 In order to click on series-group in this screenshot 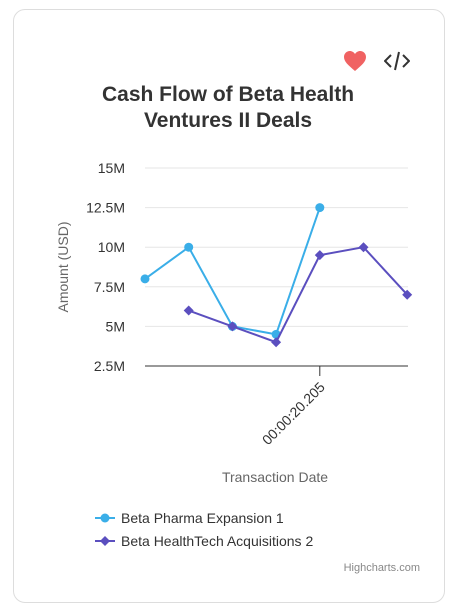, I will do `click(276, 275)`.